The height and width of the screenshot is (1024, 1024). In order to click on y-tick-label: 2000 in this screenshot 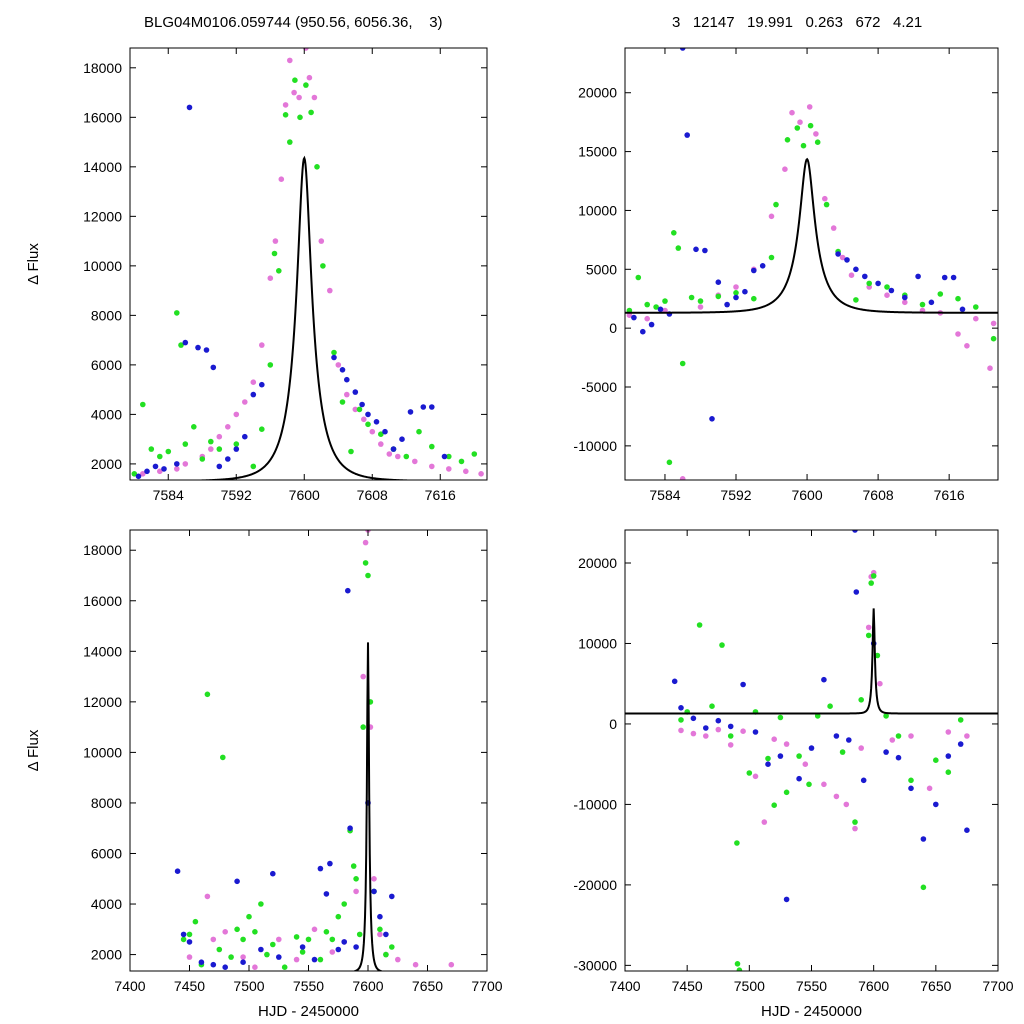, I will do `click(106, 464)`.